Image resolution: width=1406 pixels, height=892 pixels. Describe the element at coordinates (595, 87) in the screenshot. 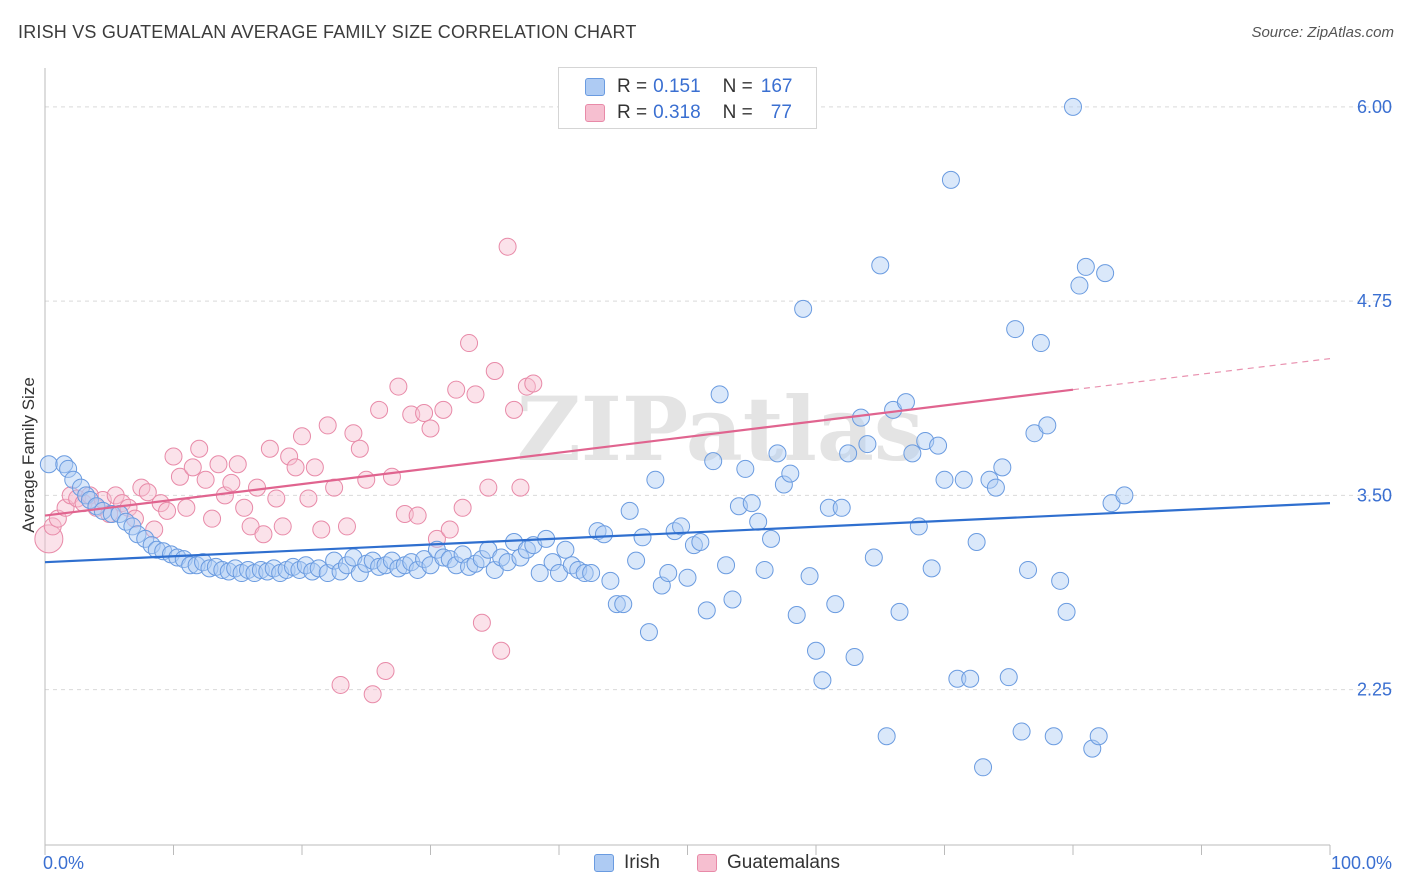

I see `irish-swatch` at that location.